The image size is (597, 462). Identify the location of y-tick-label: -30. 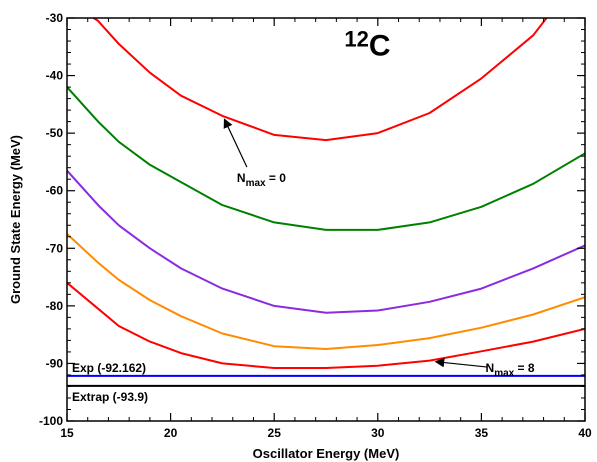
(55, 18).